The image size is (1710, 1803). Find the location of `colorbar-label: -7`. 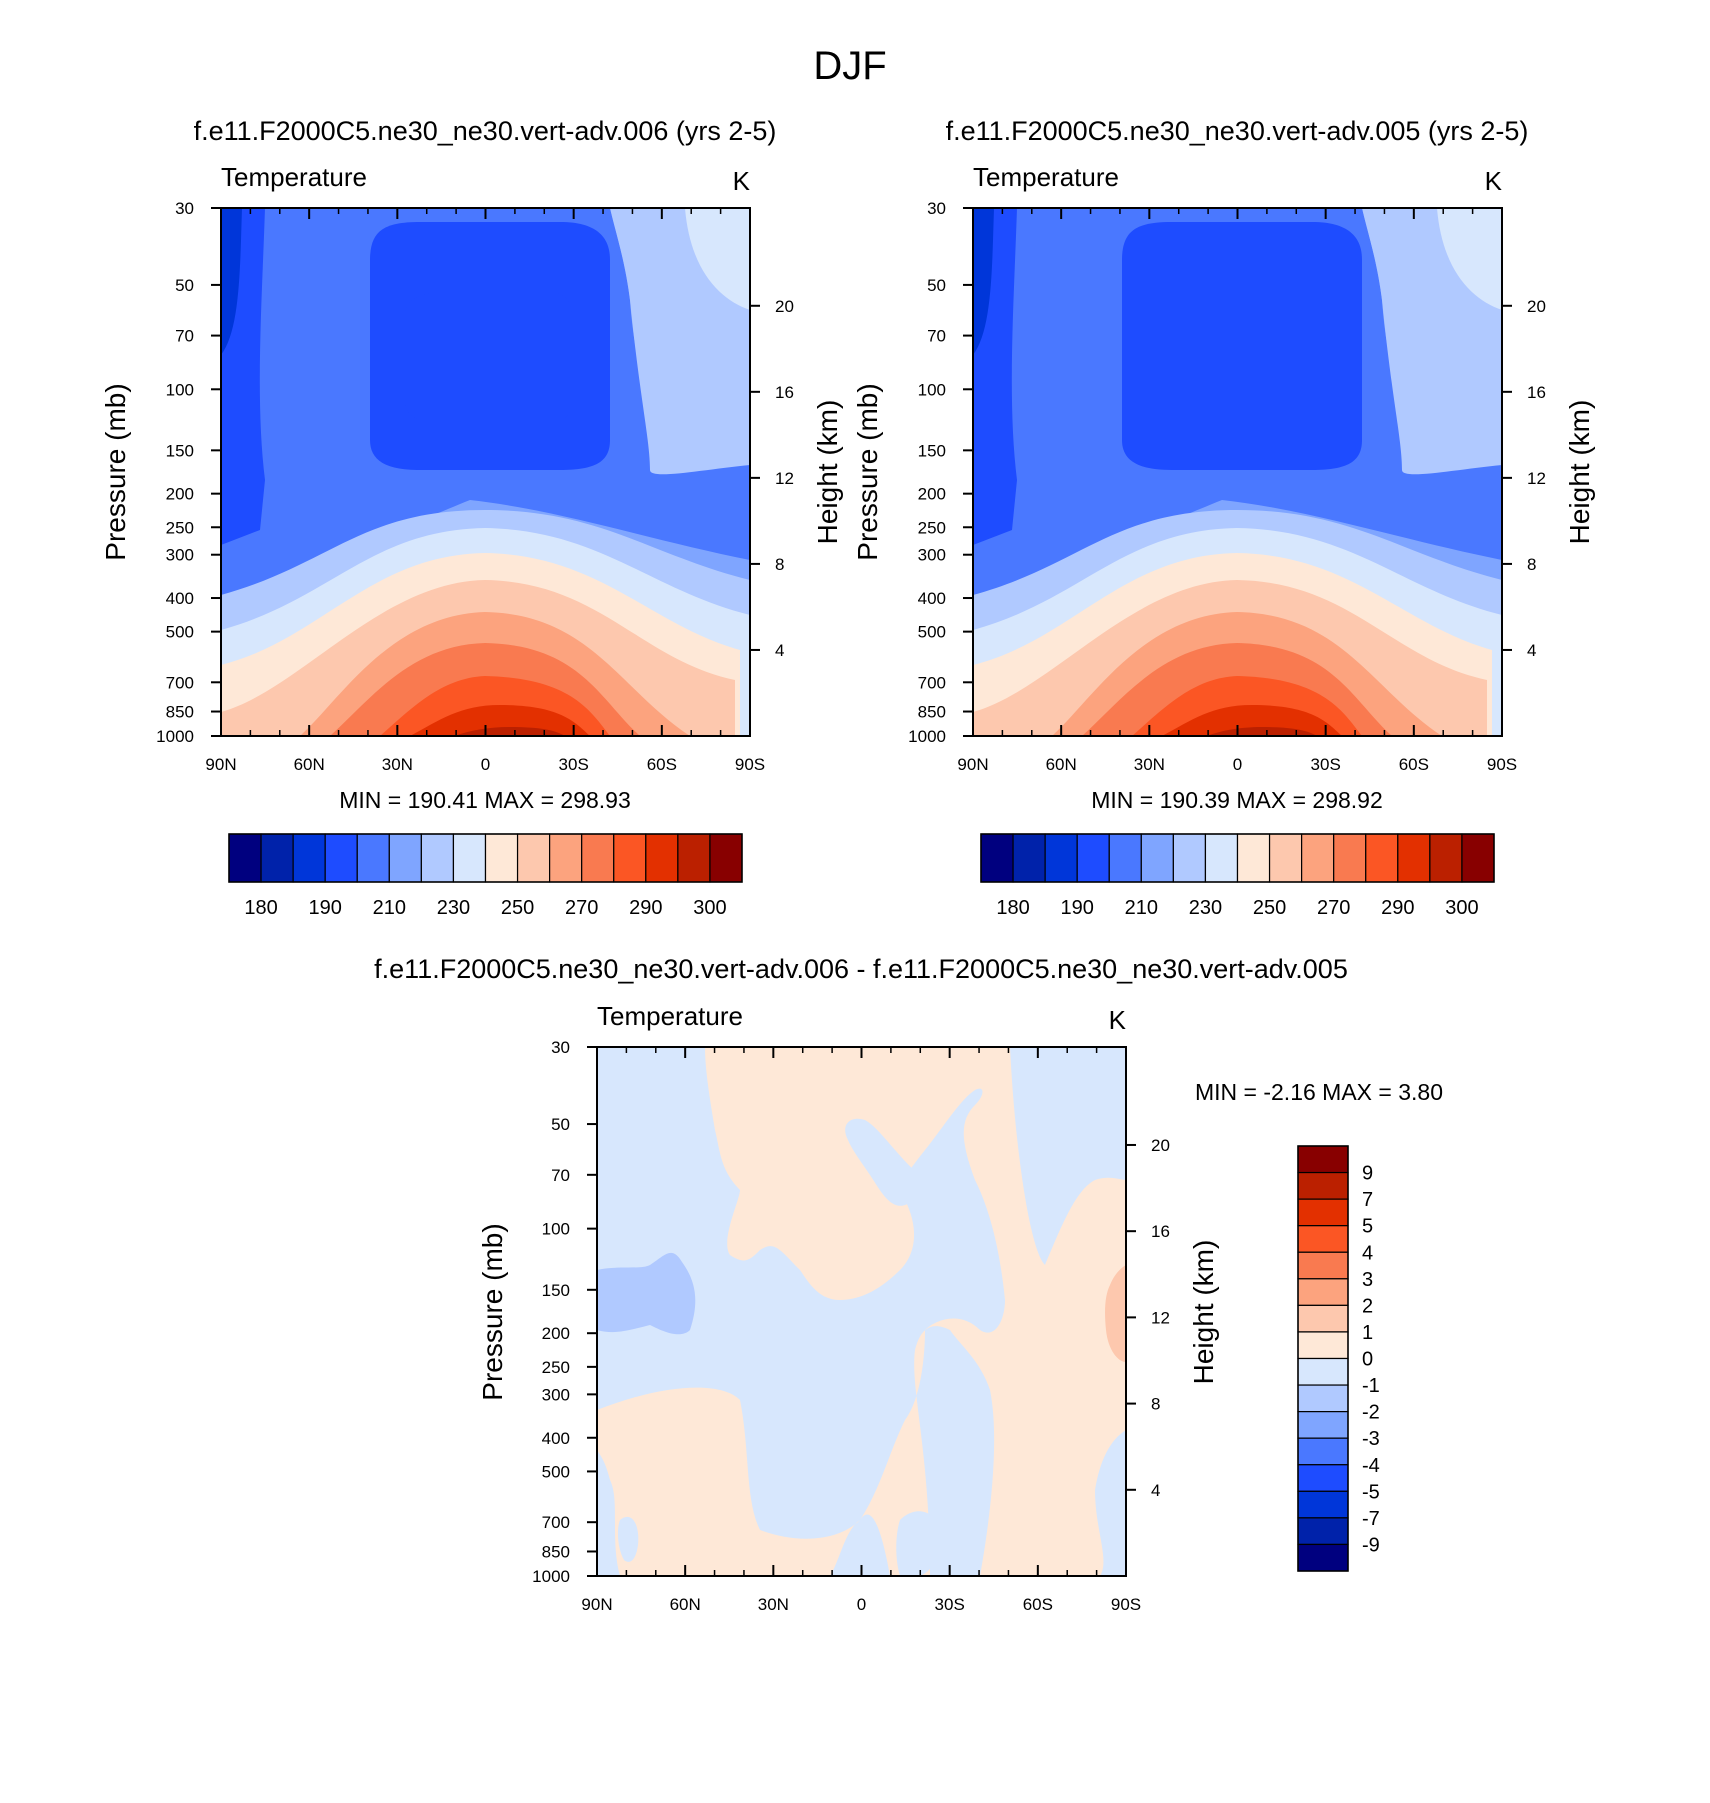

colorbar-label: -7 is located at coordinates (1371, 1519).